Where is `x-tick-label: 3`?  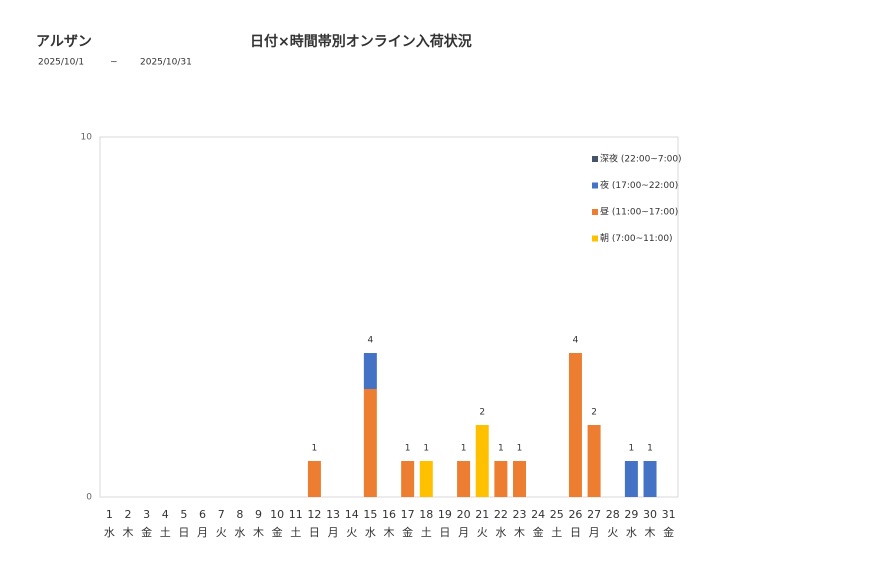
x-tick-label: 3 is located at coordinates (146, 514).